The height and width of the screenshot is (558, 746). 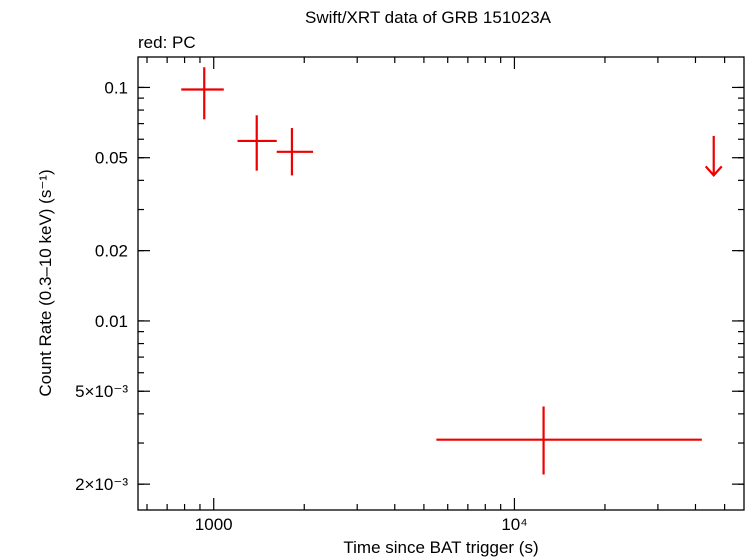 What do you see at coordinates (101, 391) in the screenshot?
I see `y-tick-label: 5×10⁻³` at bounding box center [101, 391].